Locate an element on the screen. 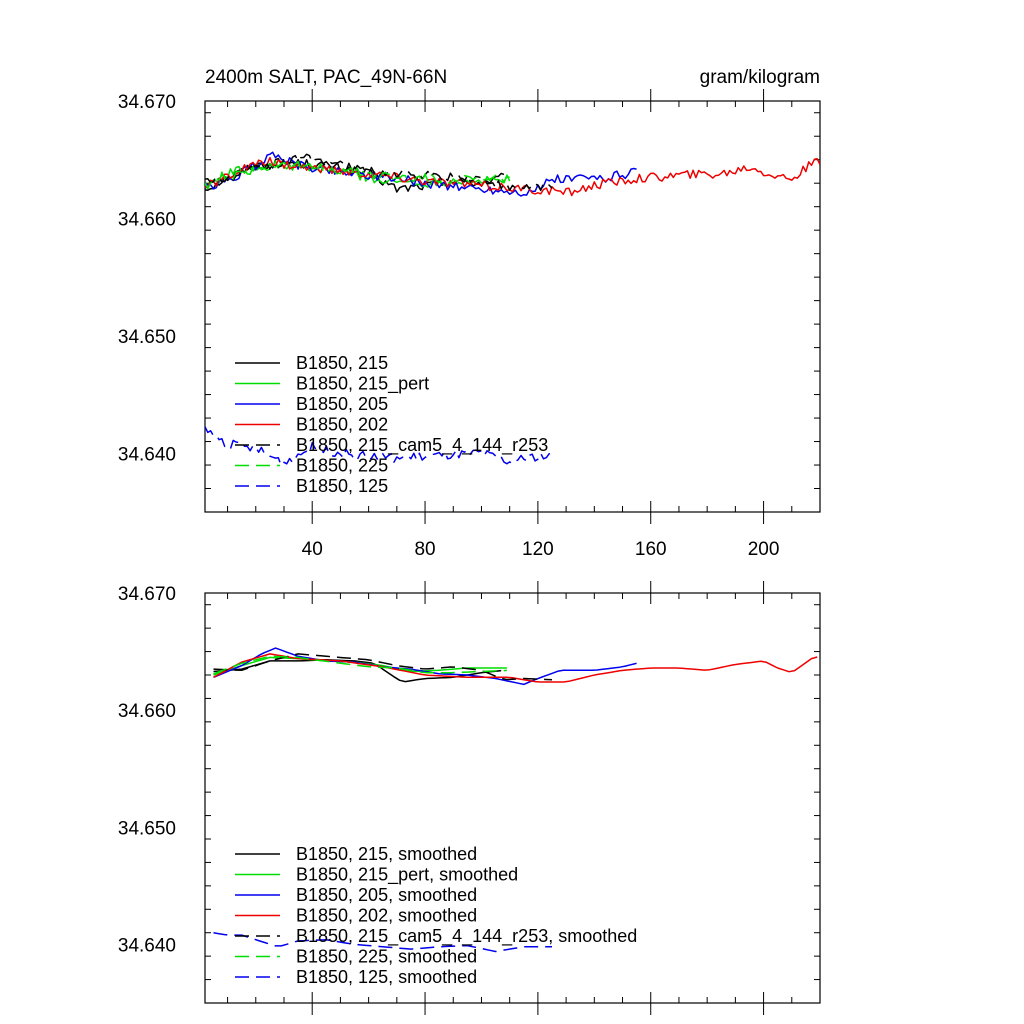  legend-label: B1850, 215_pert is located at coordinates (362, 384).